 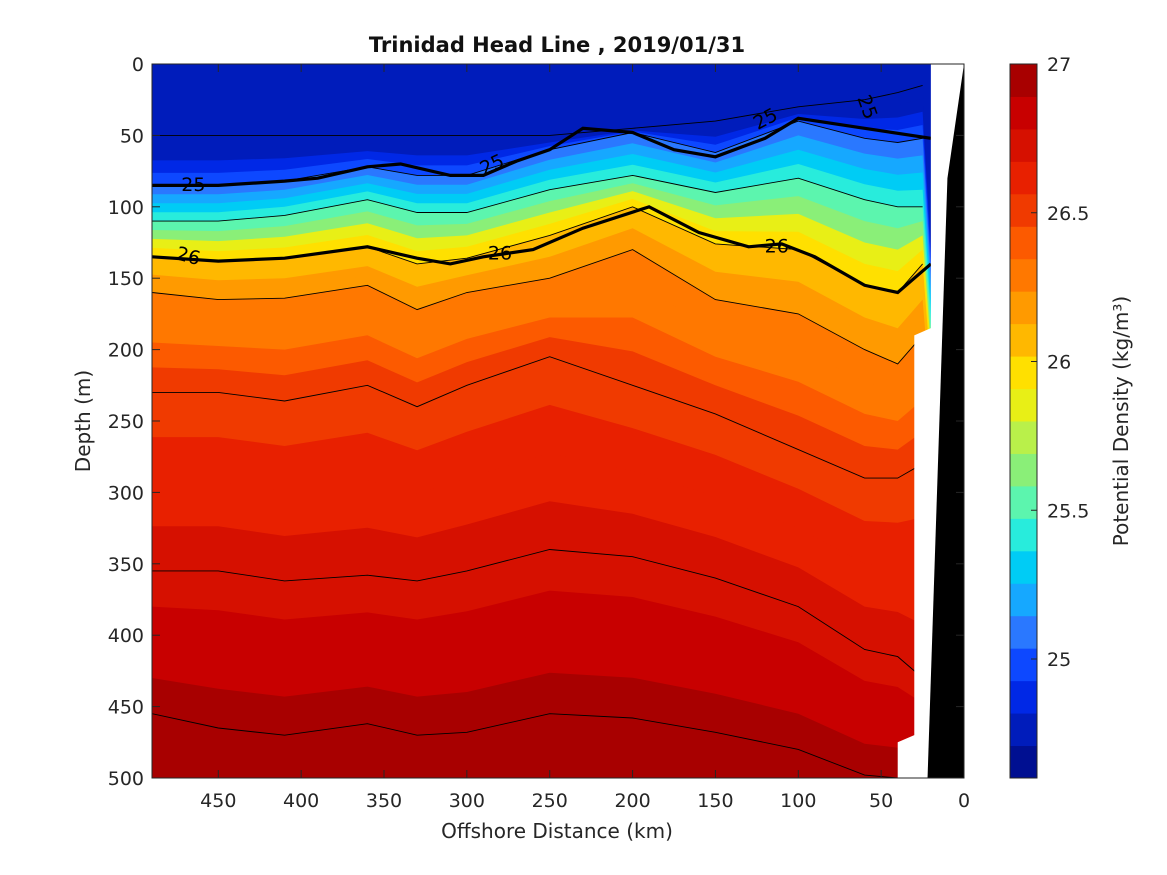 I want to click on y-tick-label: 50, so click(x=132, y=136).